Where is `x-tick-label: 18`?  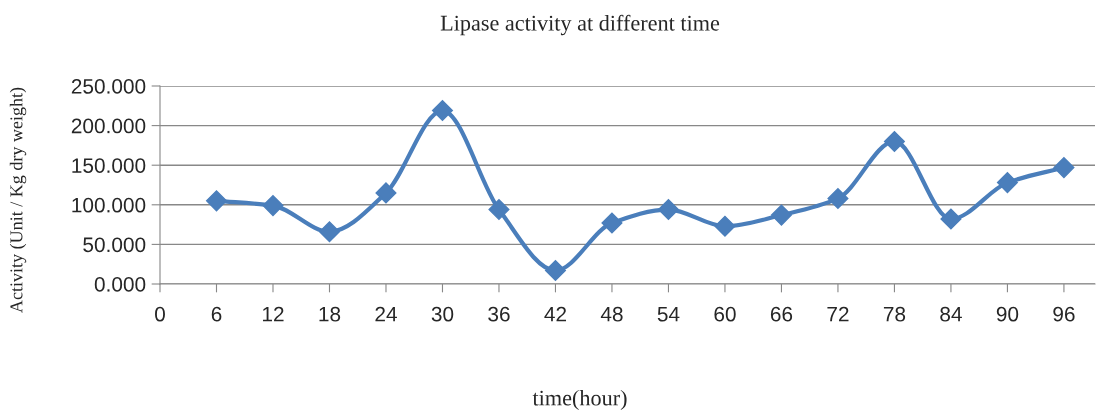
x-tick-label: 18 is located at coordinates (330, 314).